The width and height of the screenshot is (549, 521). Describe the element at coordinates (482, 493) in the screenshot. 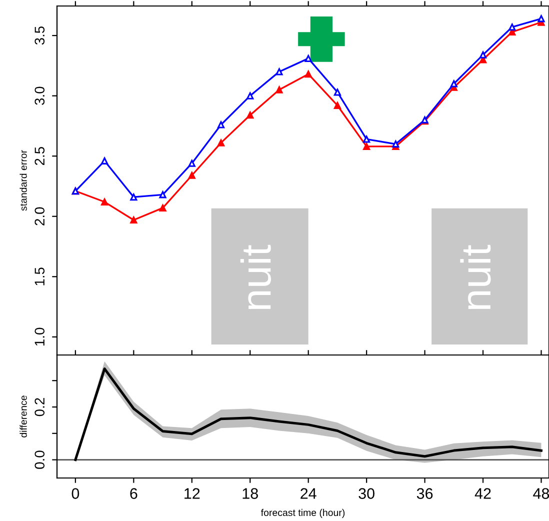

I see `x-tick-label: 42` at that location.